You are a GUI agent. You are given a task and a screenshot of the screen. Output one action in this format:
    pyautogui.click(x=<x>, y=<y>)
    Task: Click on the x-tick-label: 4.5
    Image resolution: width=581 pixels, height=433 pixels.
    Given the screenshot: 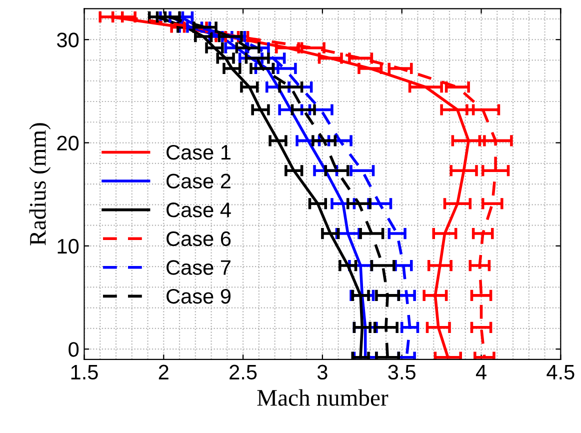 What is the action you would take?
    pyautogui.click(x=560, y=372)
    